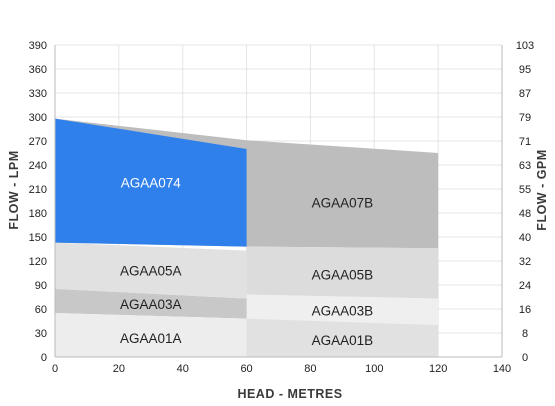 This screenshot has height=406, width=555. Describe the element at coordinates (525, 166) in the screenshot. I see `y2-tick-label: 63` at that location.